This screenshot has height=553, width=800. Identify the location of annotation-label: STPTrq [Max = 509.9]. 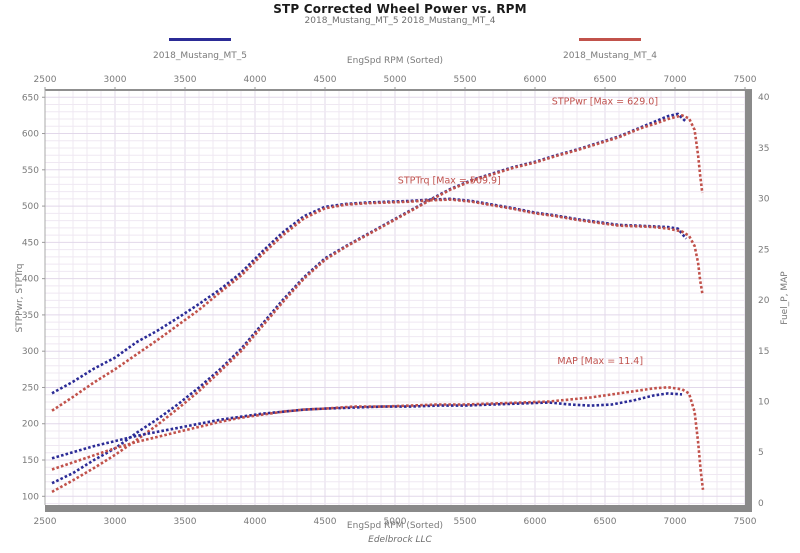
(449, 181).